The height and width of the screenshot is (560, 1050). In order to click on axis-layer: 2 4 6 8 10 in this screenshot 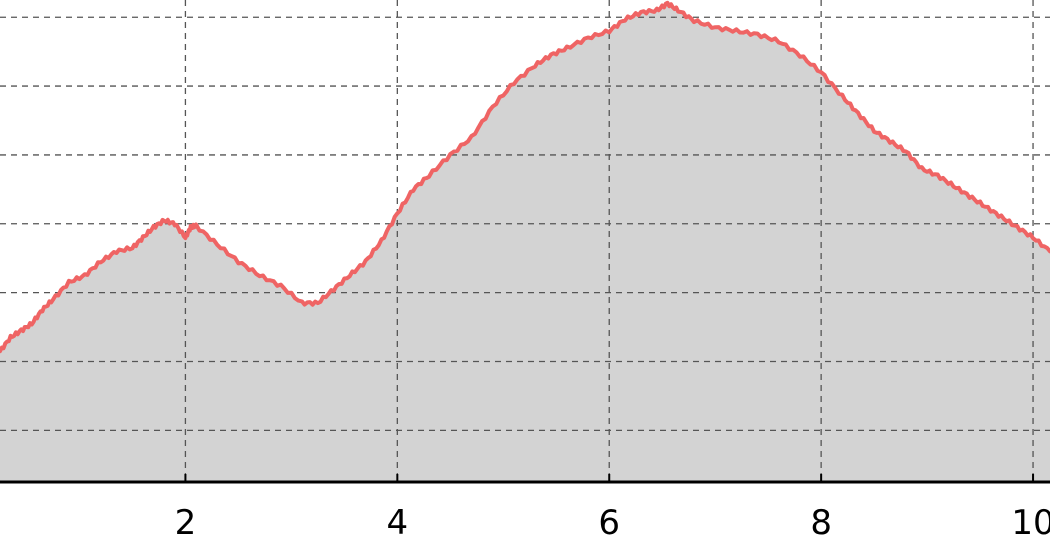, I will do `click(525, 508)`.